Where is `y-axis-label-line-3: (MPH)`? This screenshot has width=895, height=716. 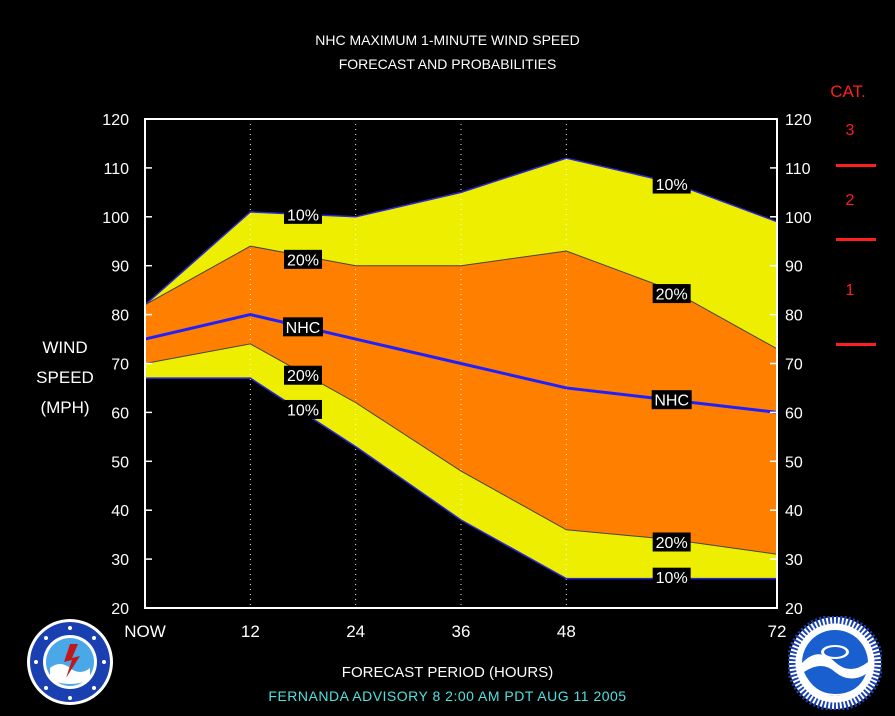 y-axis-label-line-3: (MPH) is located at coordinates (65, 407).